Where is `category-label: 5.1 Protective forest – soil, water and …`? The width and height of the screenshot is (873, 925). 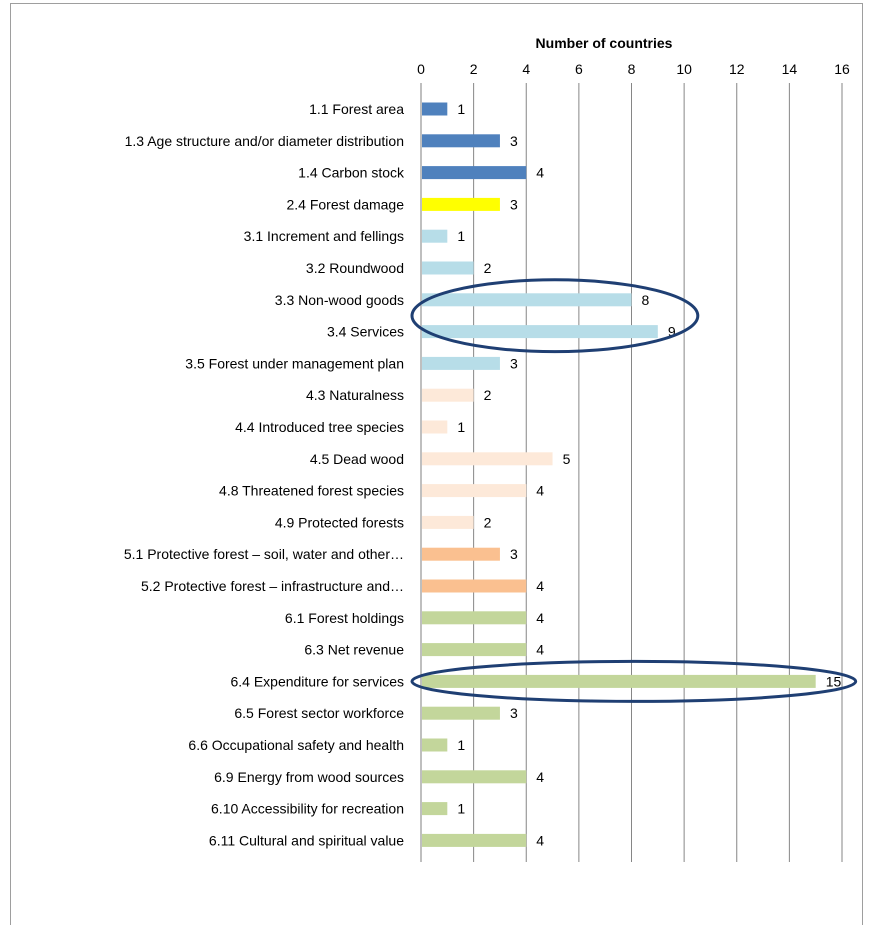 category-label: 5.1 Protective forest – soil, water and … is located at coordinates (264, 554).